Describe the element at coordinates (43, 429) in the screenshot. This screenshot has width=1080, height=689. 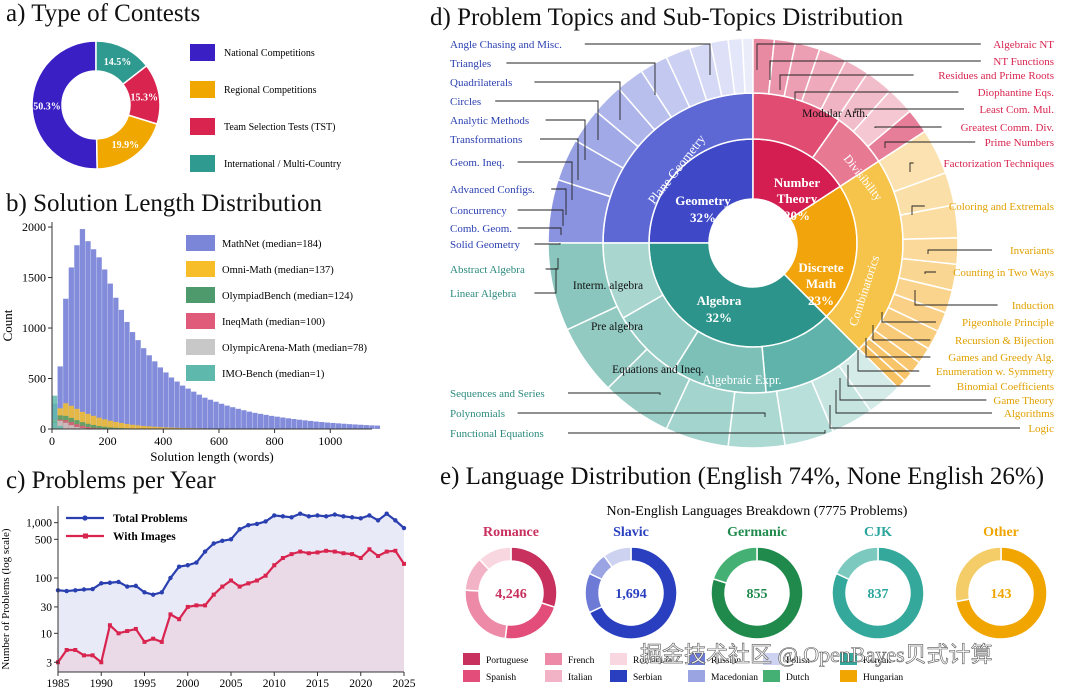
I see `hist-y-tick-label: 0` at that location.